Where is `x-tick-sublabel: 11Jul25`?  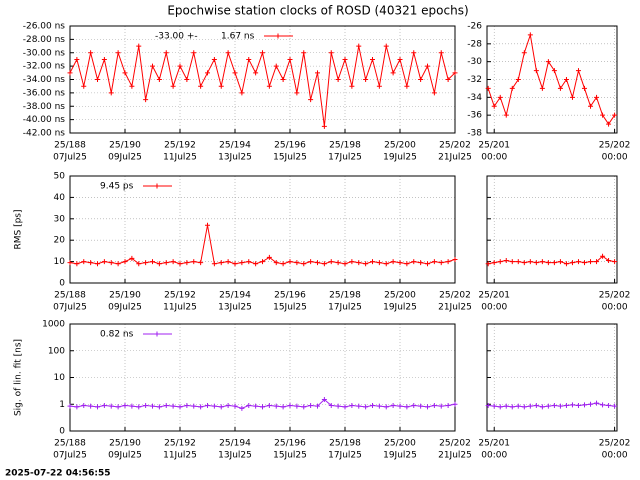
x-tick-sublabel: 11Jul25 is located at coordinates (180, 308).